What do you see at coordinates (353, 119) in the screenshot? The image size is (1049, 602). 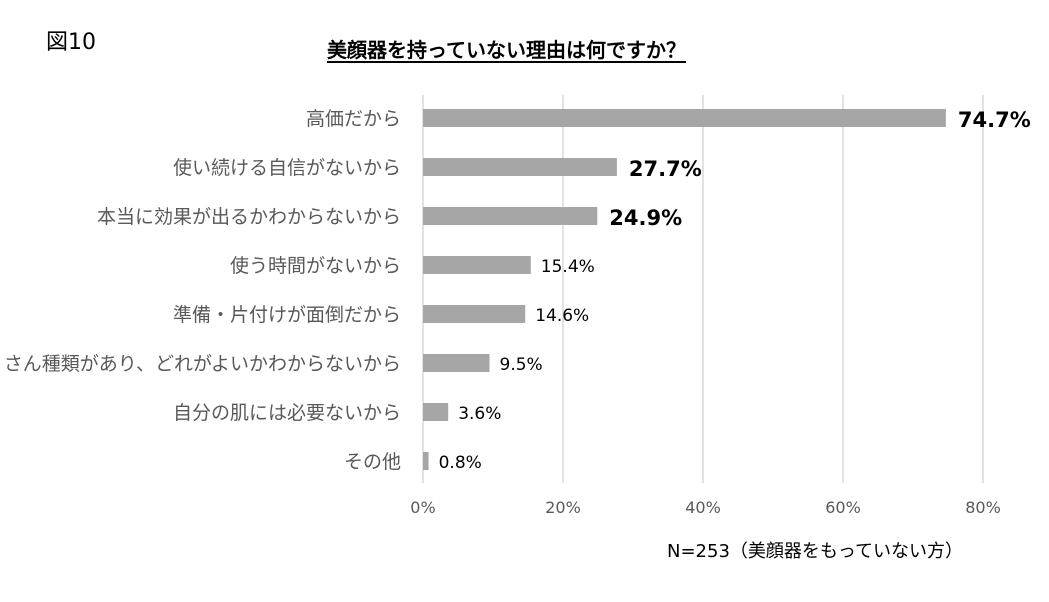 I see `category-label: 高価だから` at bounding box center [353, 119].